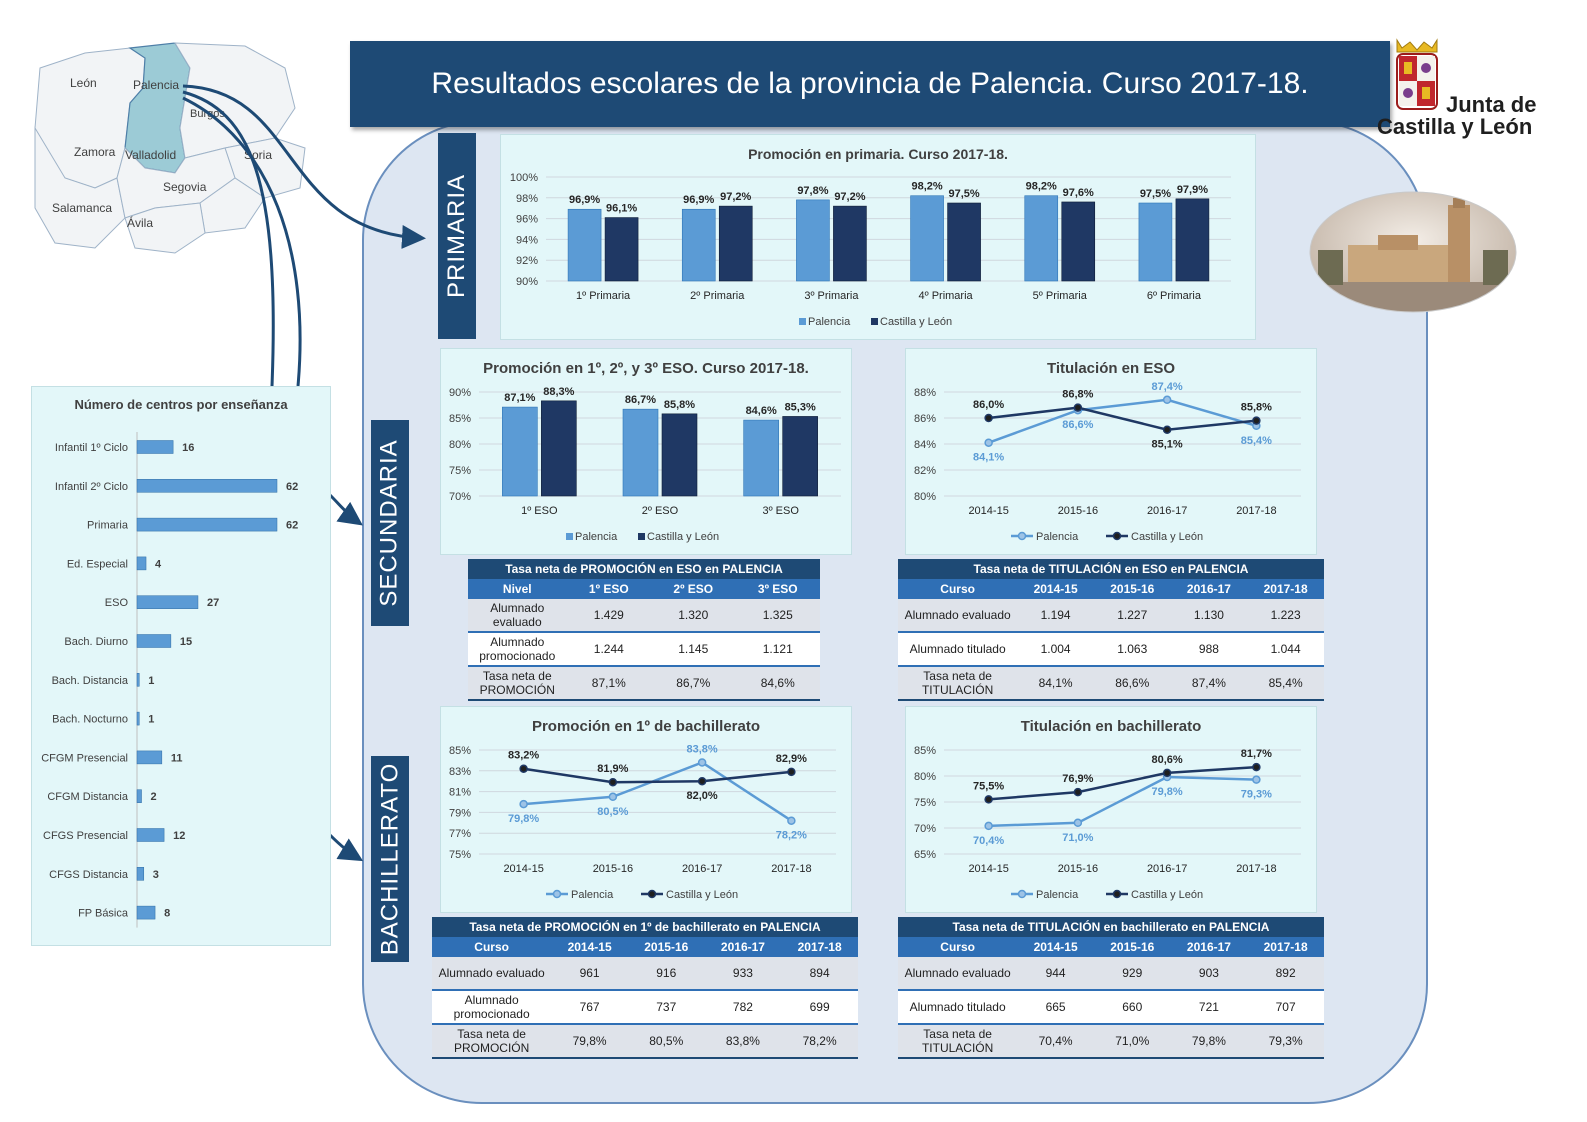 This screenshot has height=1122, width=1587. I want to click on data-label: 97,6%, so click(1078, 193).